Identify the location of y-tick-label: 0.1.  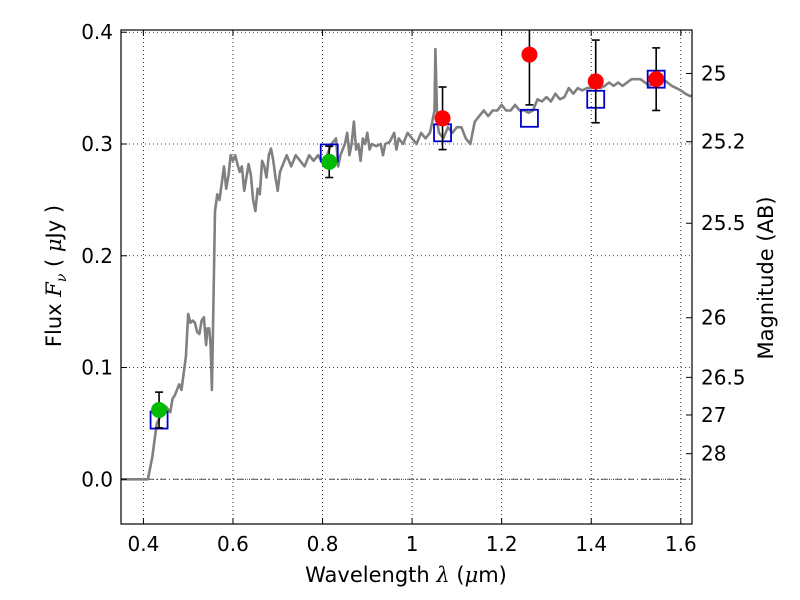
(97, 368).